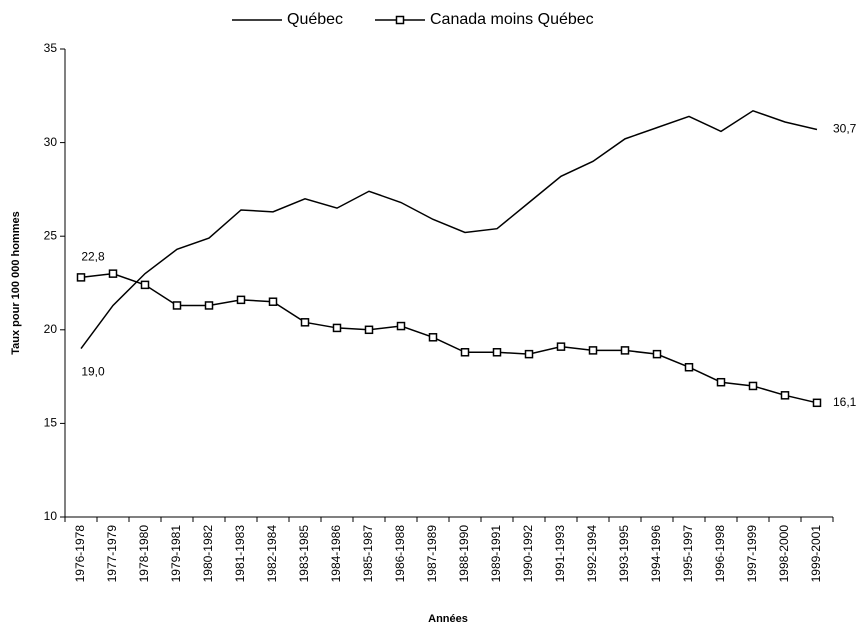  I want to click on x-tick-label: 1989-1991, so click(496, 554).